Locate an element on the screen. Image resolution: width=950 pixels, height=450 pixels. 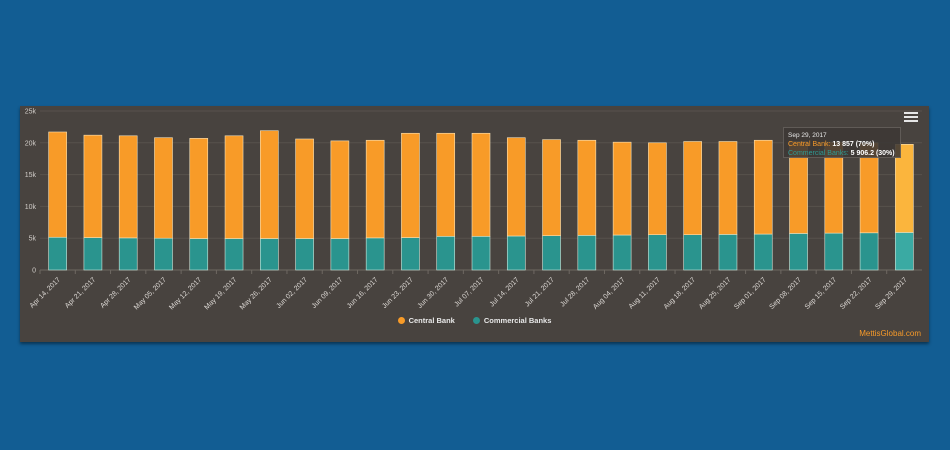
x-tick-label: Jun 16, 2017 is located at coordinates (363, 293).